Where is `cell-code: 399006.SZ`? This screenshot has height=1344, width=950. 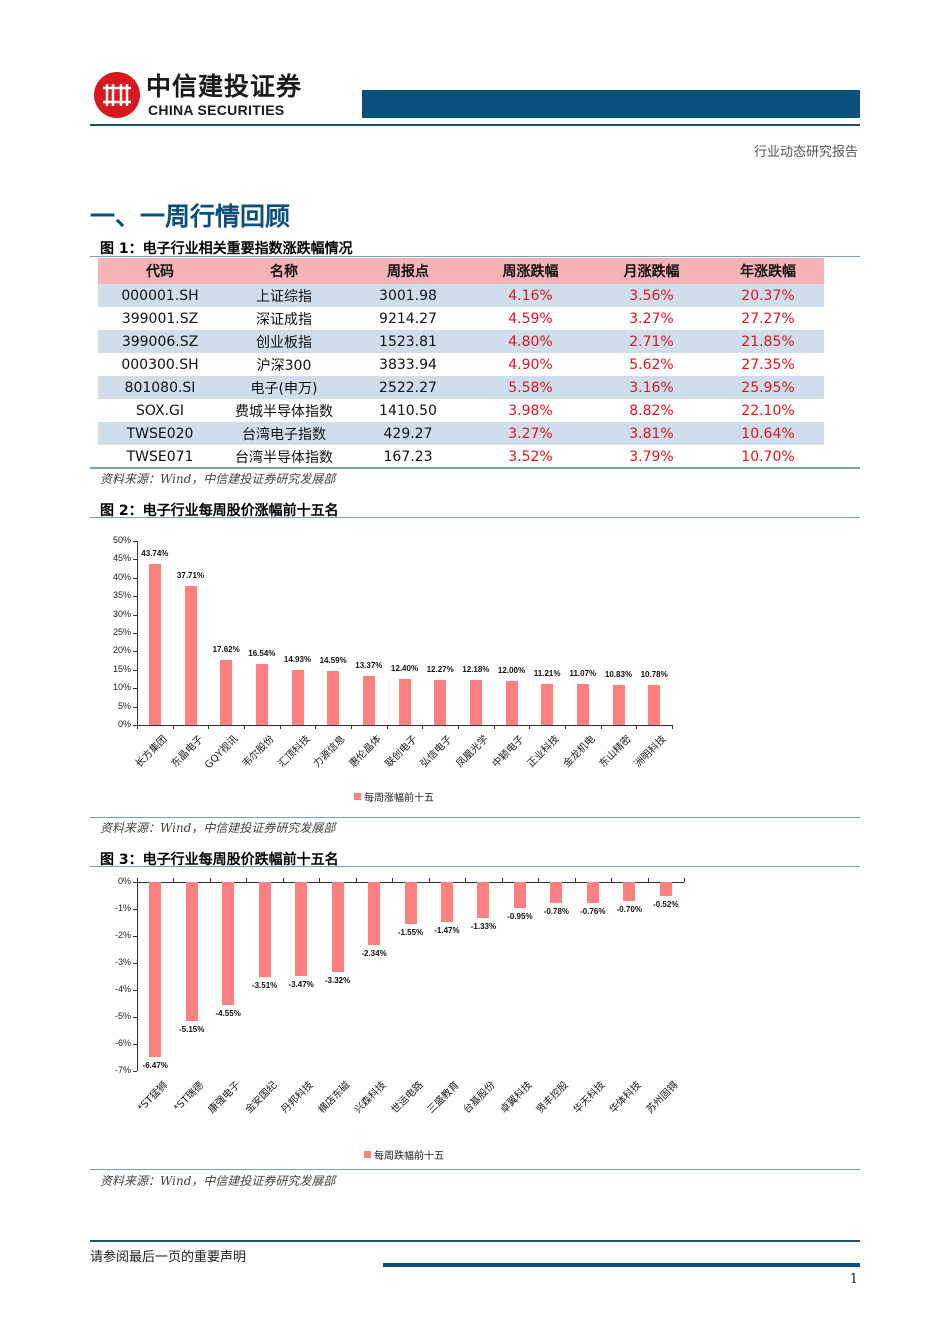 cell-code: 399006.SZ is located at coordinates (160, 341).